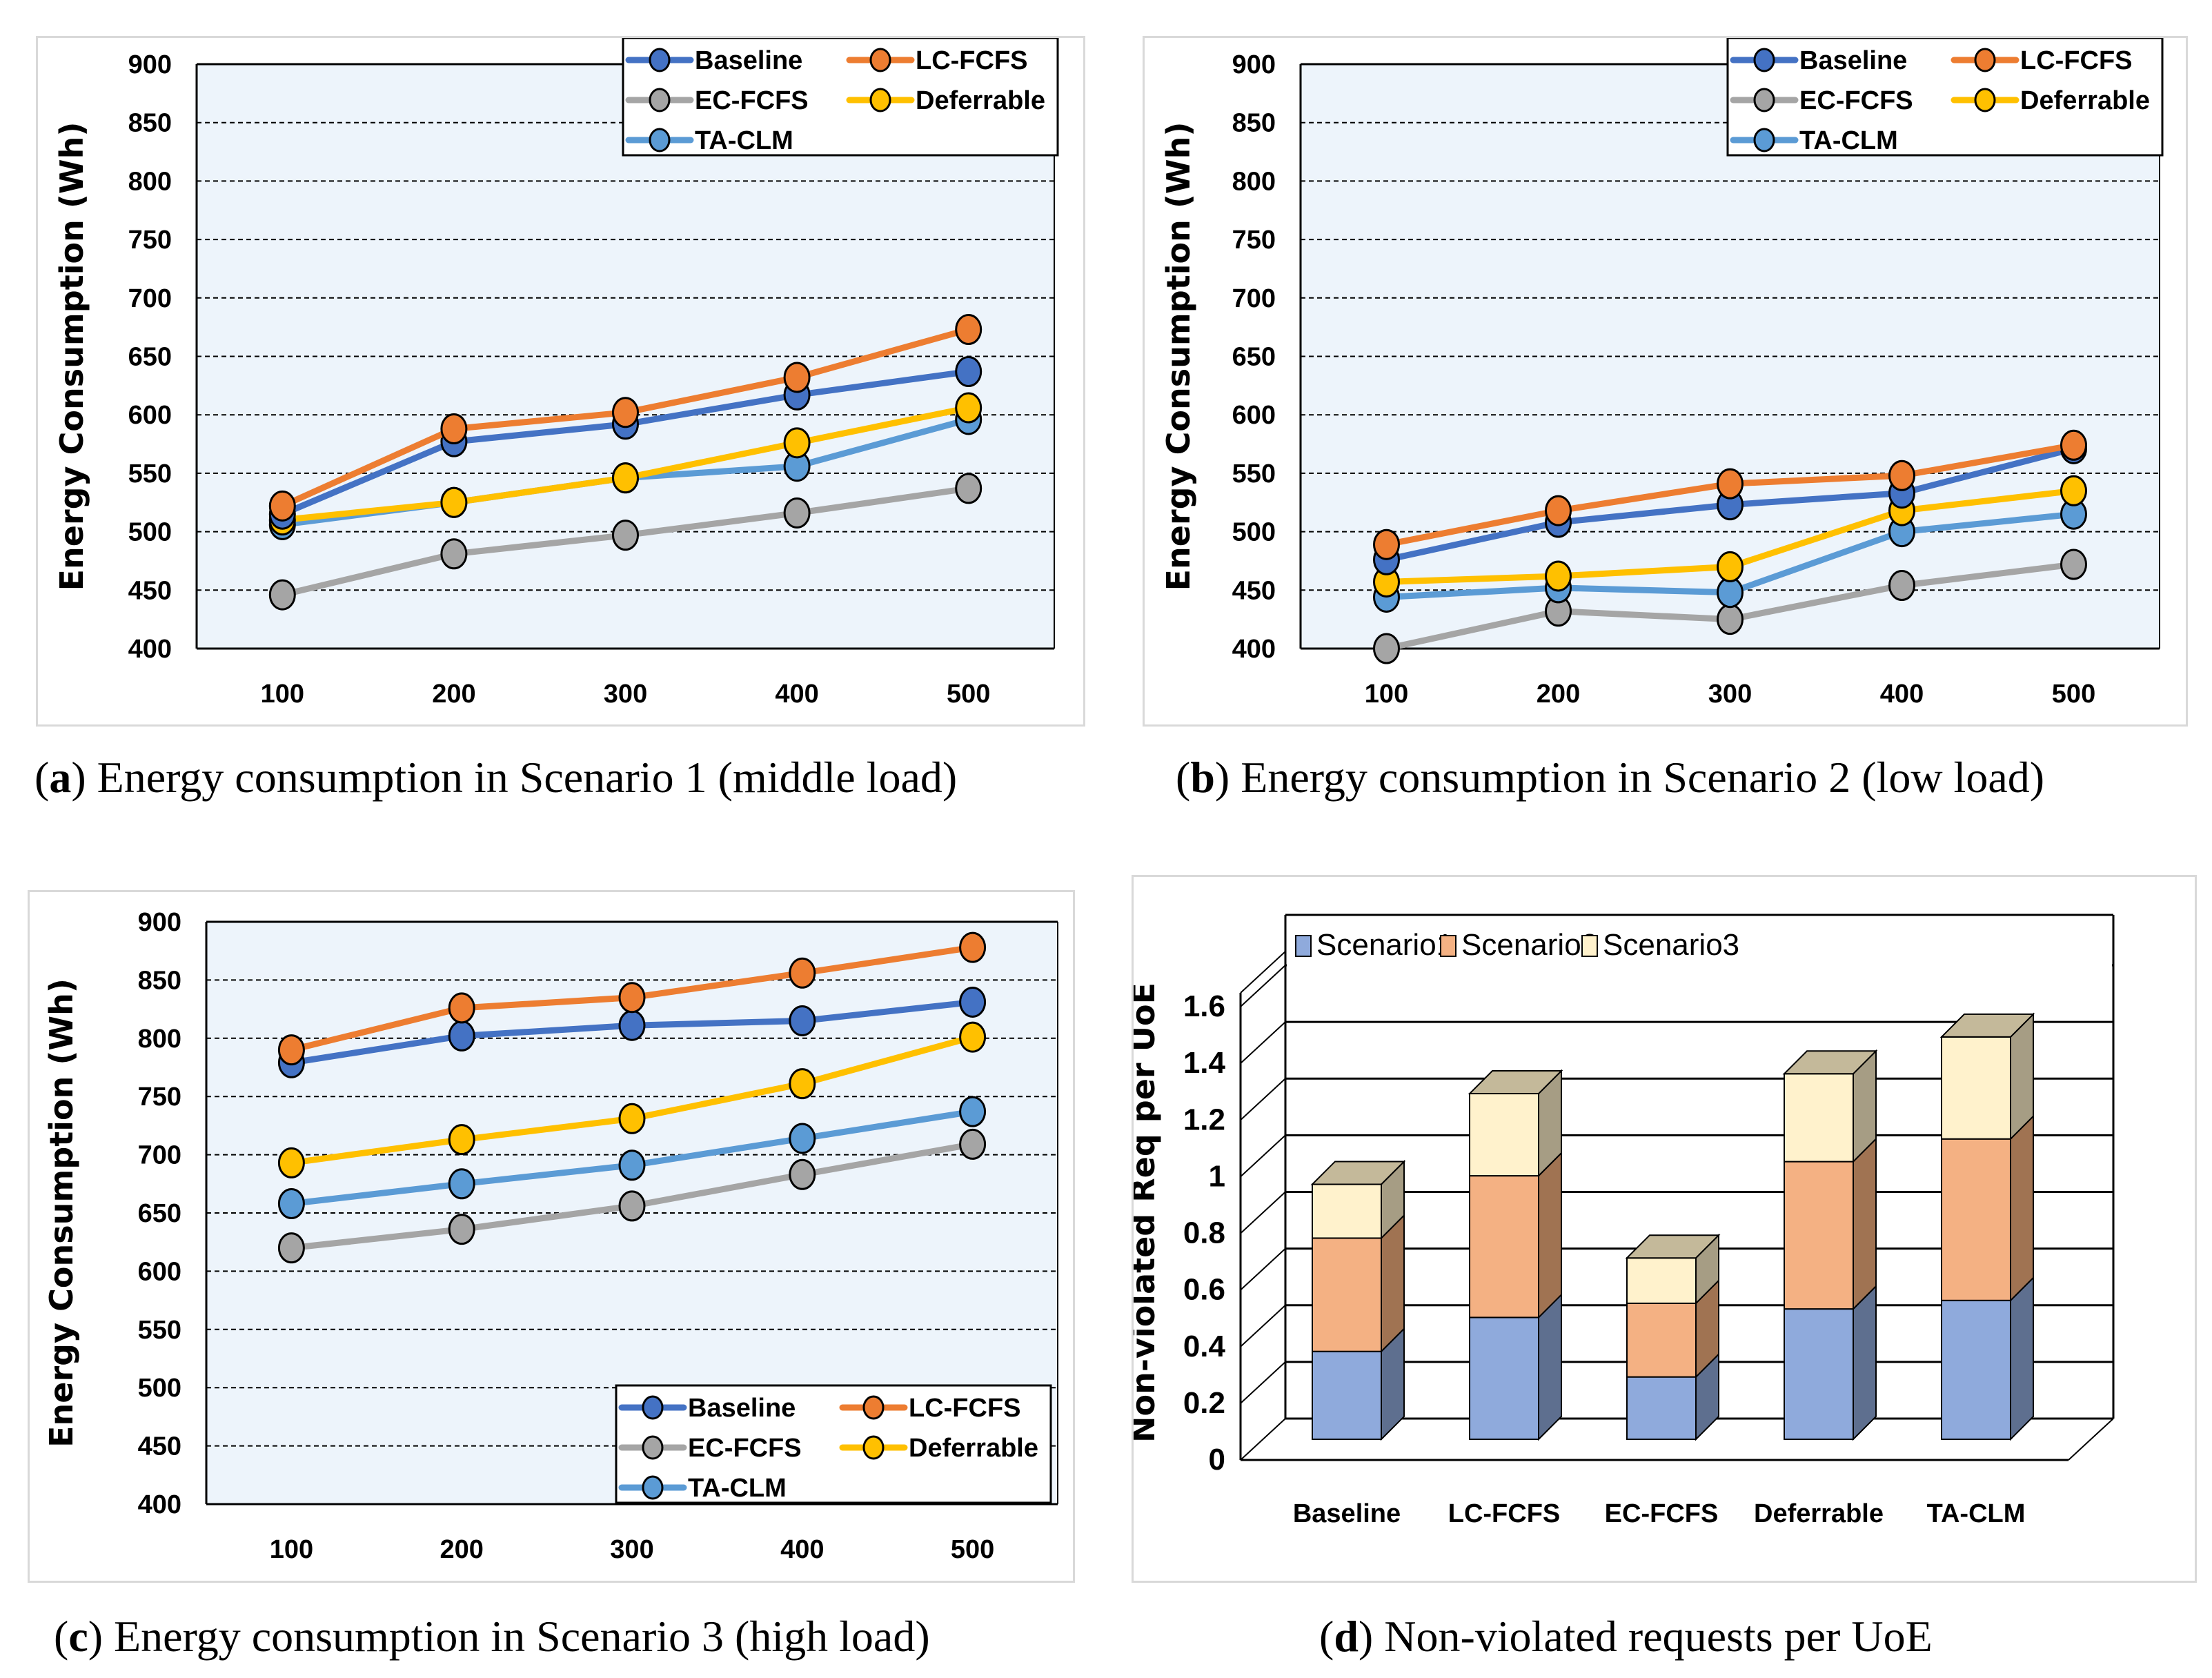 Image resolution: width=2212 pixels, height=1678 pixels. I want to click on x-tick-label: LC-FCFS, so click(1504, 1513).